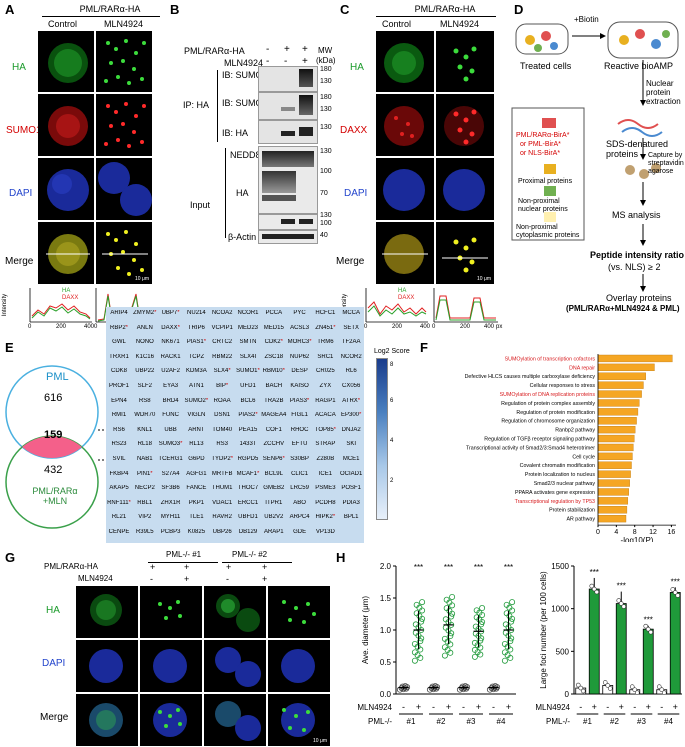  Describe the element at coordinates (565, 484) in the screenshot. I see `f-term-label: Smad2/3 nuclear pathway` at that location.